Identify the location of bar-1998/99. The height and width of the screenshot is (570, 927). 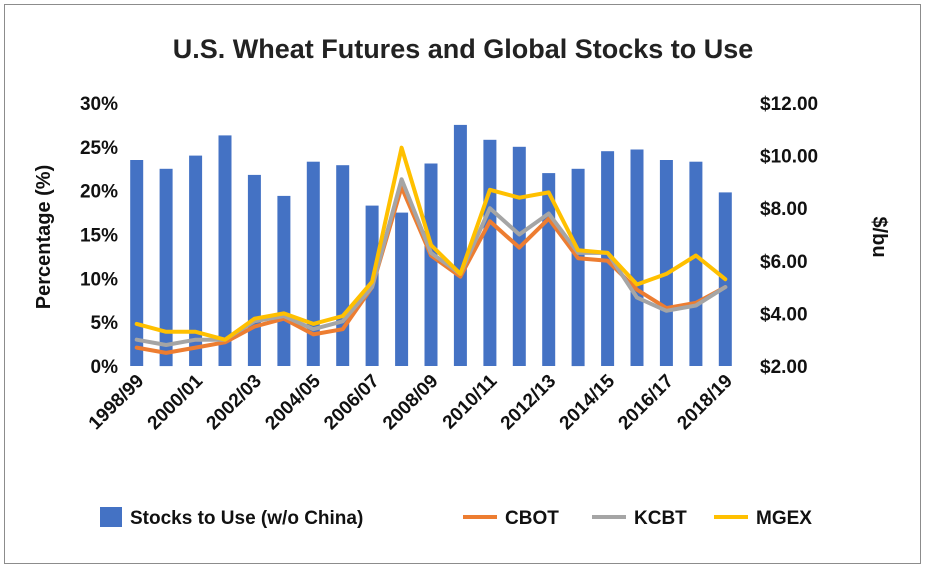
(137, 263).